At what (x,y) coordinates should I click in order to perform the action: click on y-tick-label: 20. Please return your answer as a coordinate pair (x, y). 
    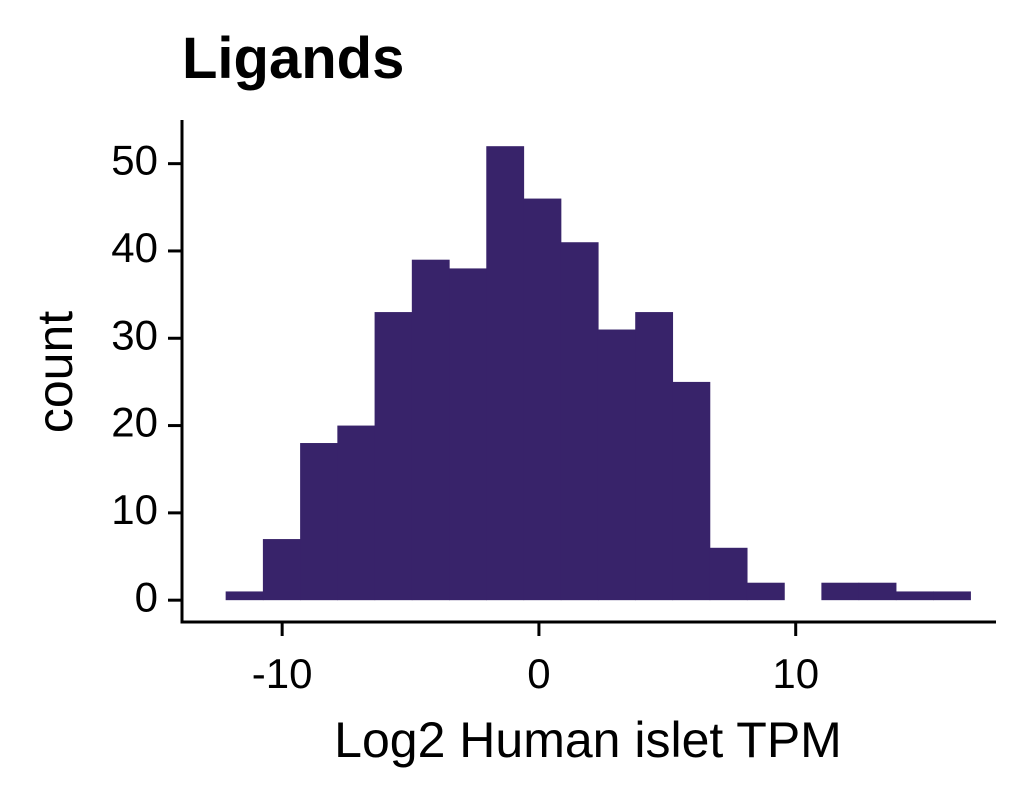
    Looking at the image, I should click on (134, 422).